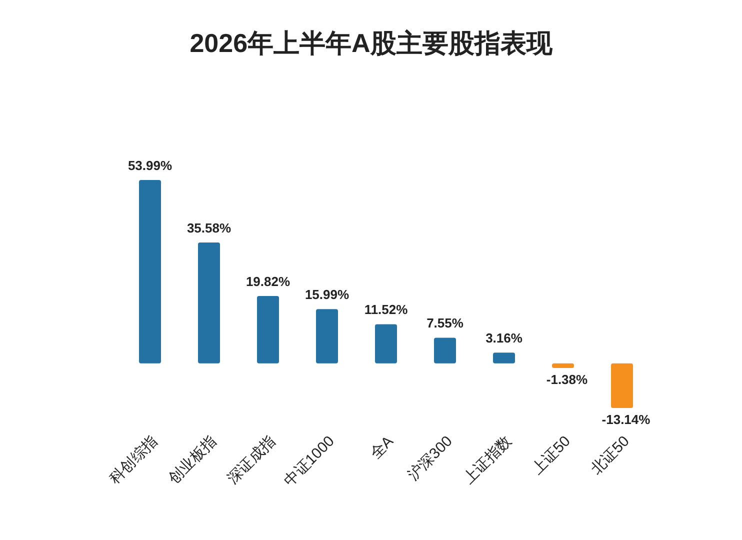  What do you see at coordinates (551, 455) in the screenshot?
I see `x-tick-label: 上证50` at bounding box center [551, 455].